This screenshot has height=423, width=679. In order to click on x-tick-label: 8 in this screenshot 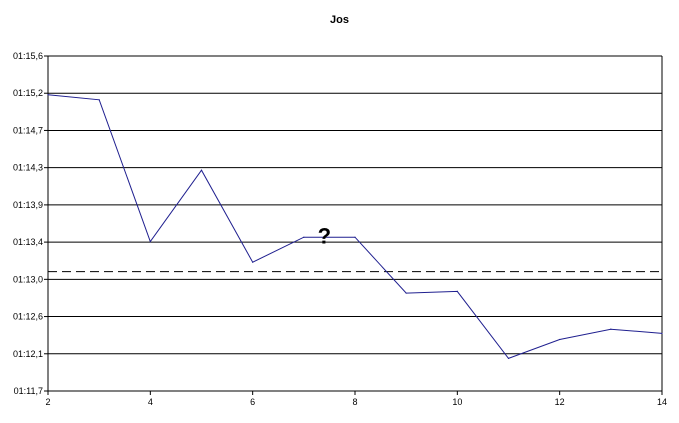, I will do `click(354, 402)`.